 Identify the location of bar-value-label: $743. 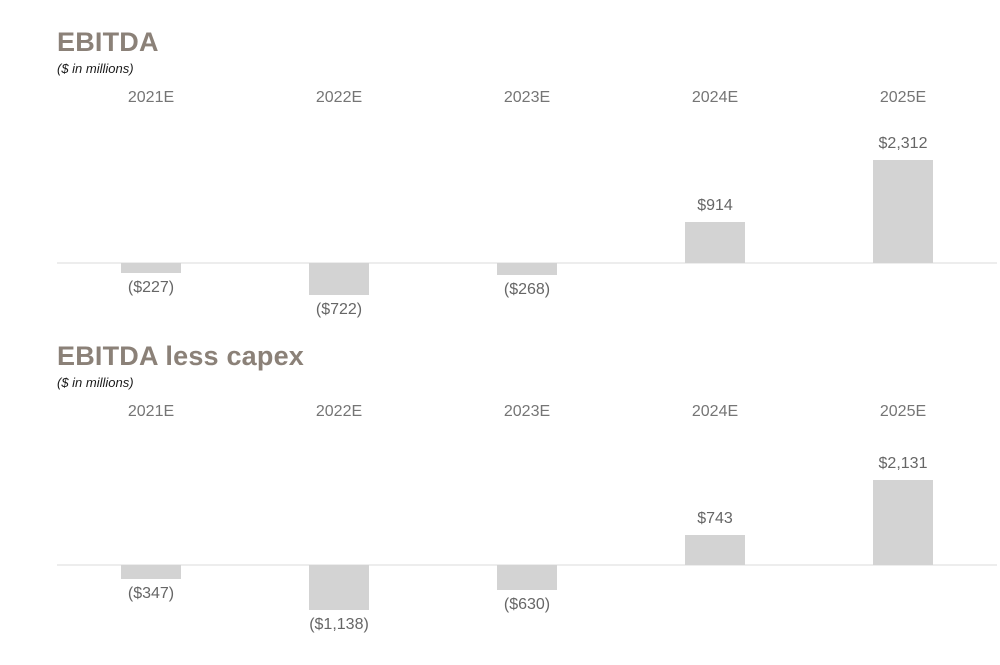
(715, 518).